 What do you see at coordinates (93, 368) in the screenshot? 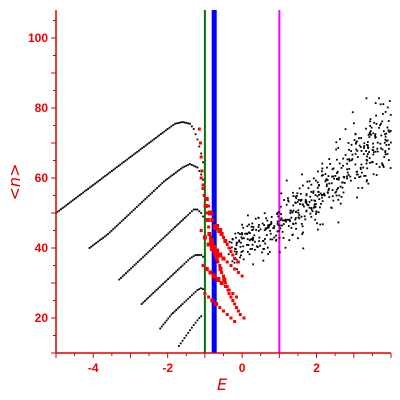
I see `x-tick-label: -4` at bounding box center [93, 368].